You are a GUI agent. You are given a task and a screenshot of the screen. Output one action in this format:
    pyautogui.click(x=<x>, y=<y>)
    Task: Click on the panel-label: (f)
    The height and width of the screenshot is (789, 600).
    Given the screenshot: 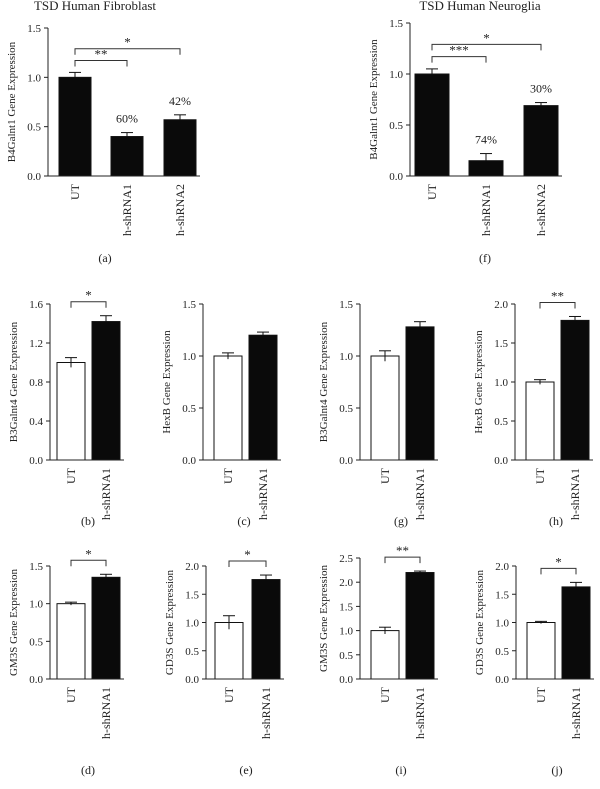 What is the action you would take?
    pyautogui.click(x=485, y=258)
    